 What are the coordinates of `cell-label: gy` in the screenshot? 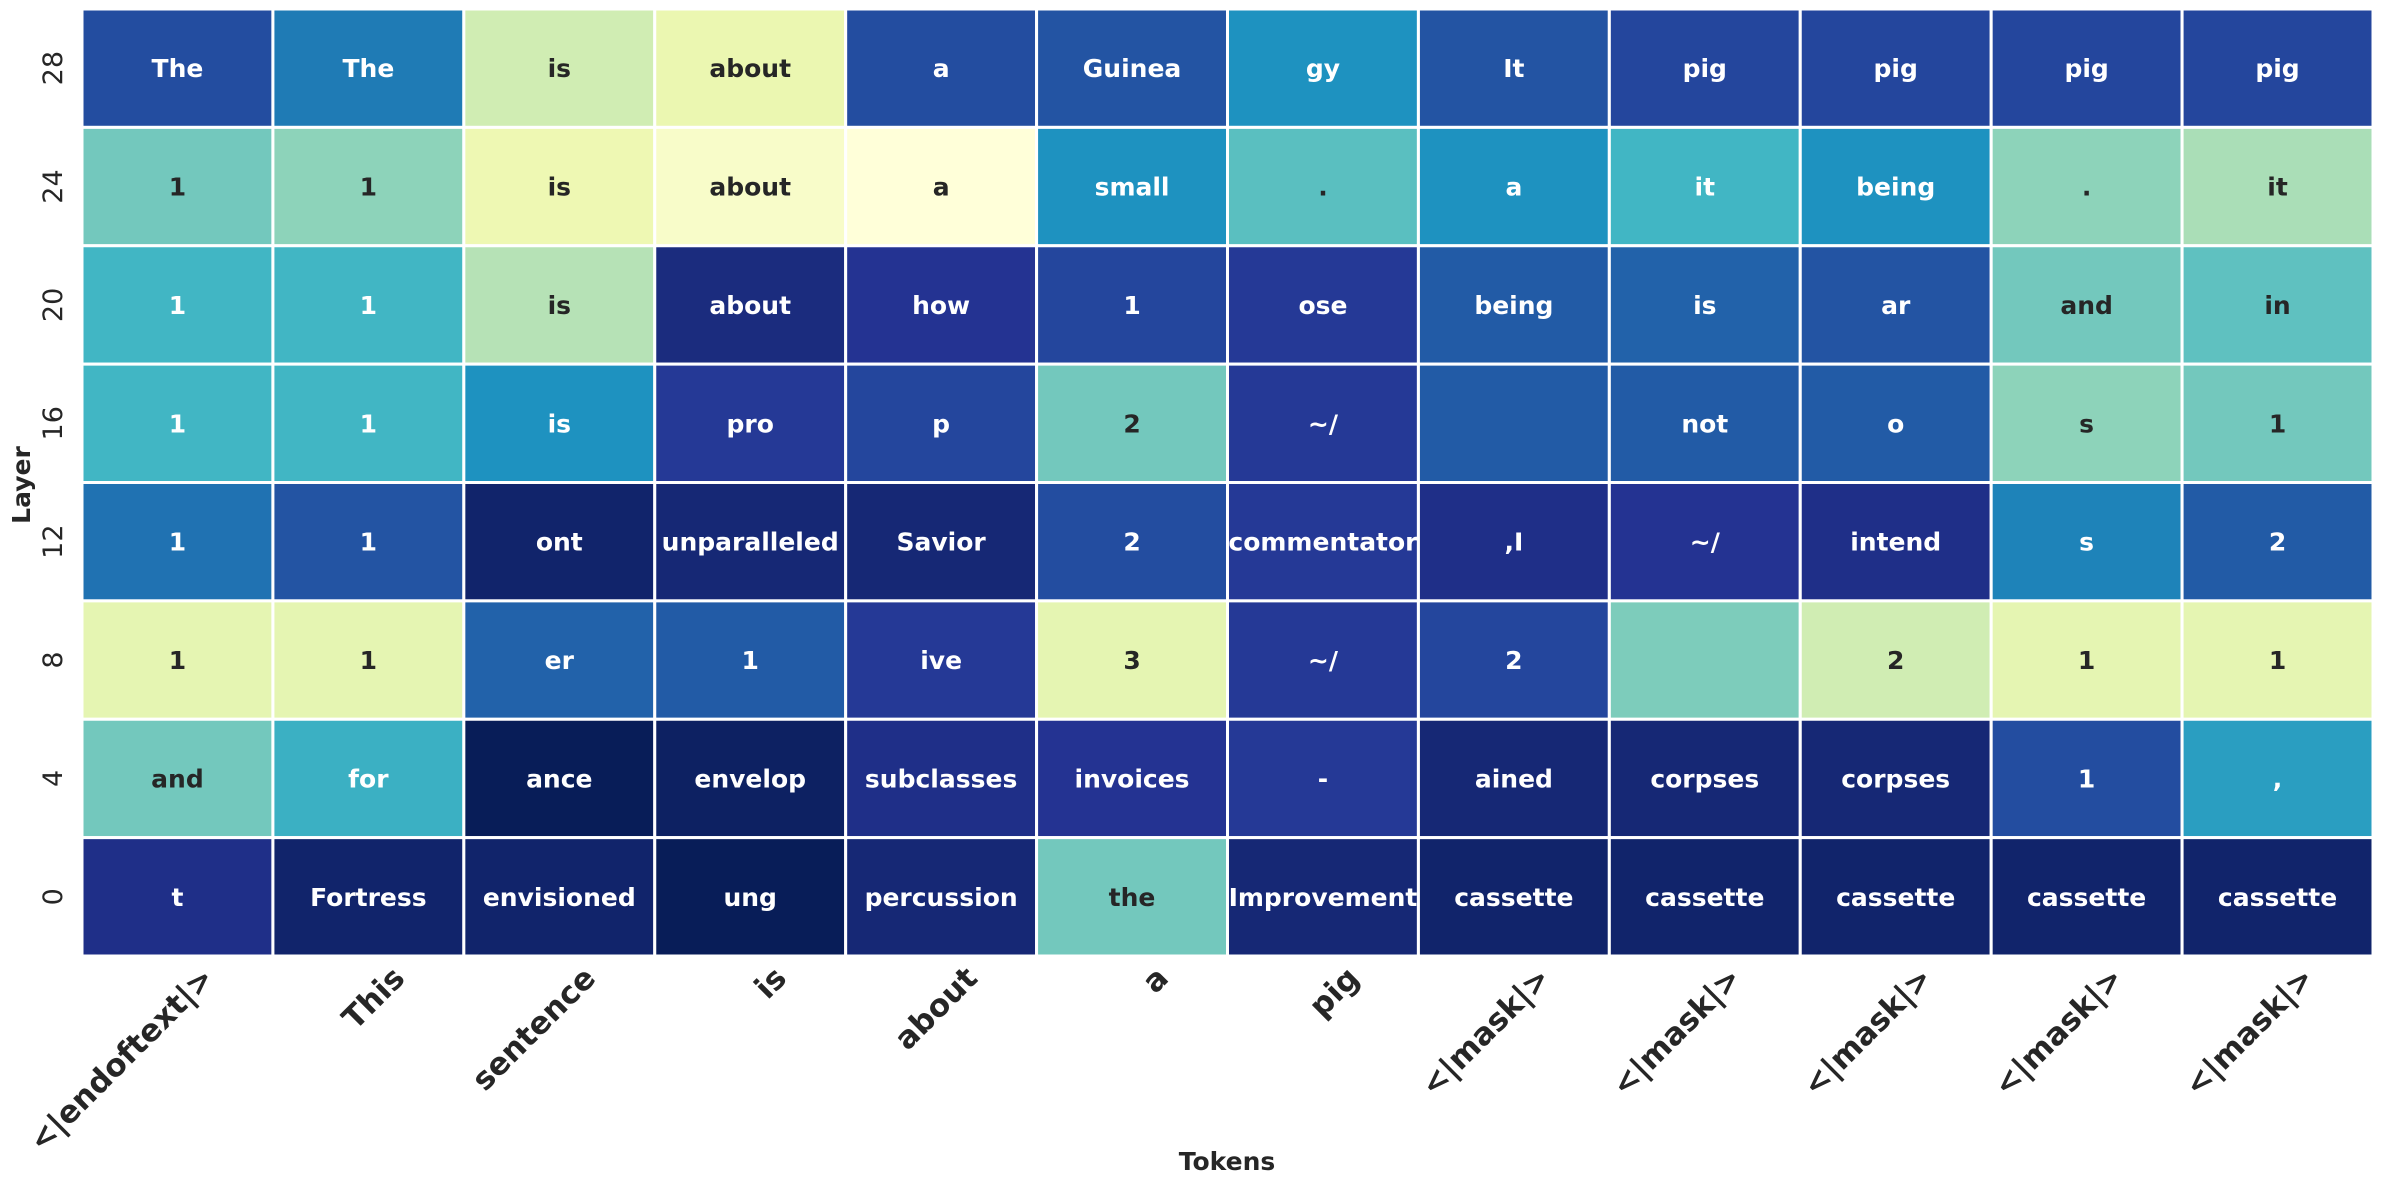 It's located at (1323, 68).